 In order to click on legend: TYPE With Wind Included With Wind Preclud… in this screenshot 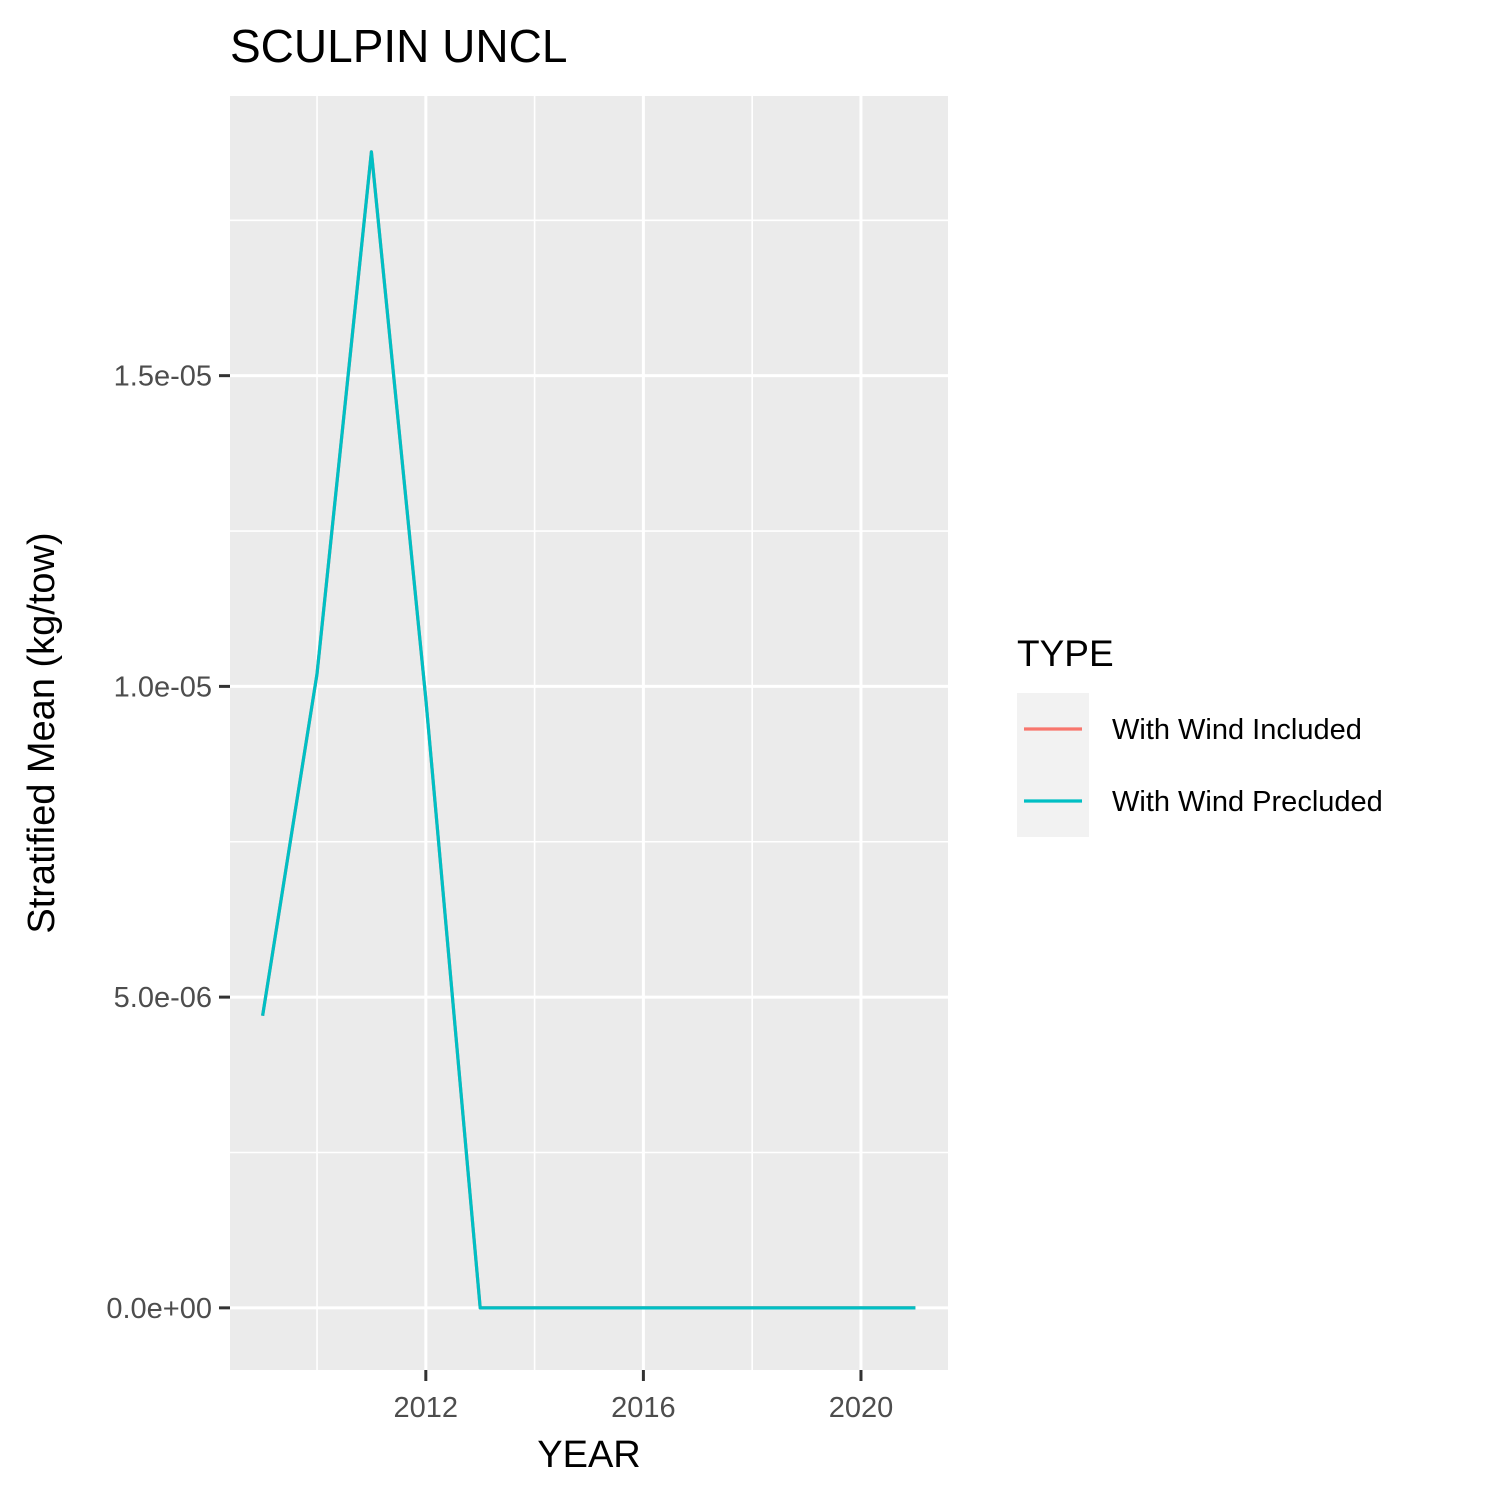, I will do `click(1200, 735)`.